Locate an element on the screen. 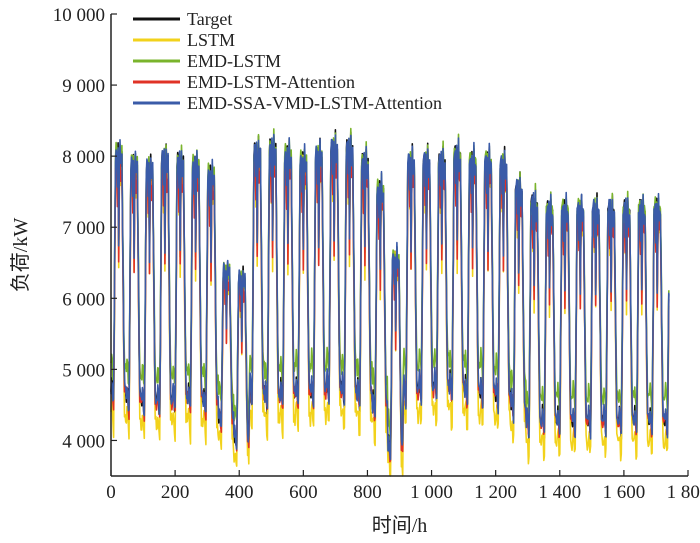 This screenshot has height=543, width=700. y-ticks: 4 000 5 000 6 000 7 000 8 000 9 000 10 000 is located at coordinates (85, 228).